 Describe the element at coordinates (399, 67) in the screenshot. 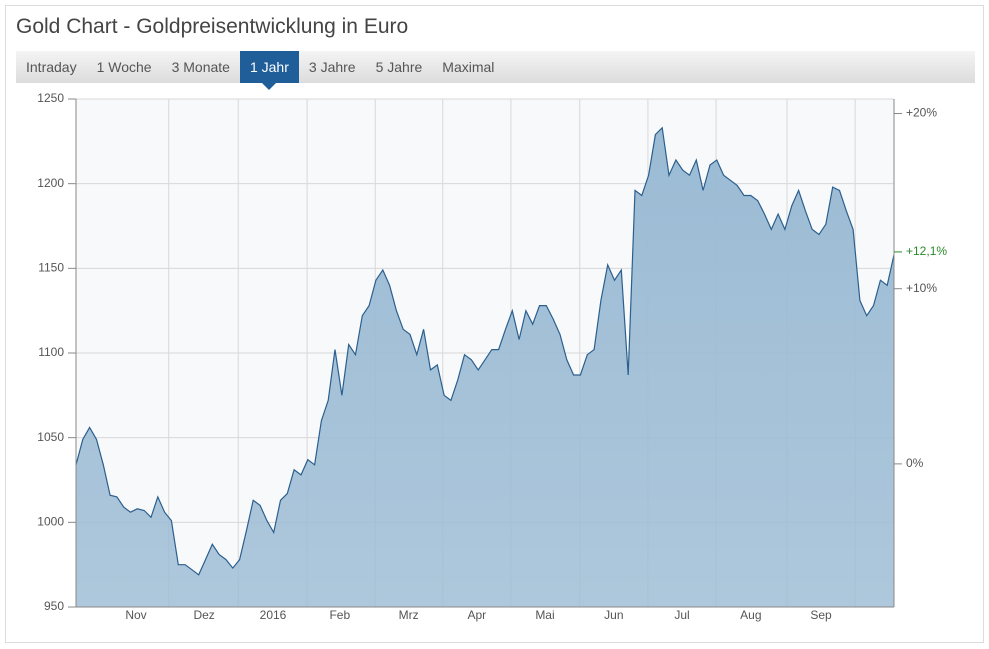

I see `tab: 5 Jahre` at that location.